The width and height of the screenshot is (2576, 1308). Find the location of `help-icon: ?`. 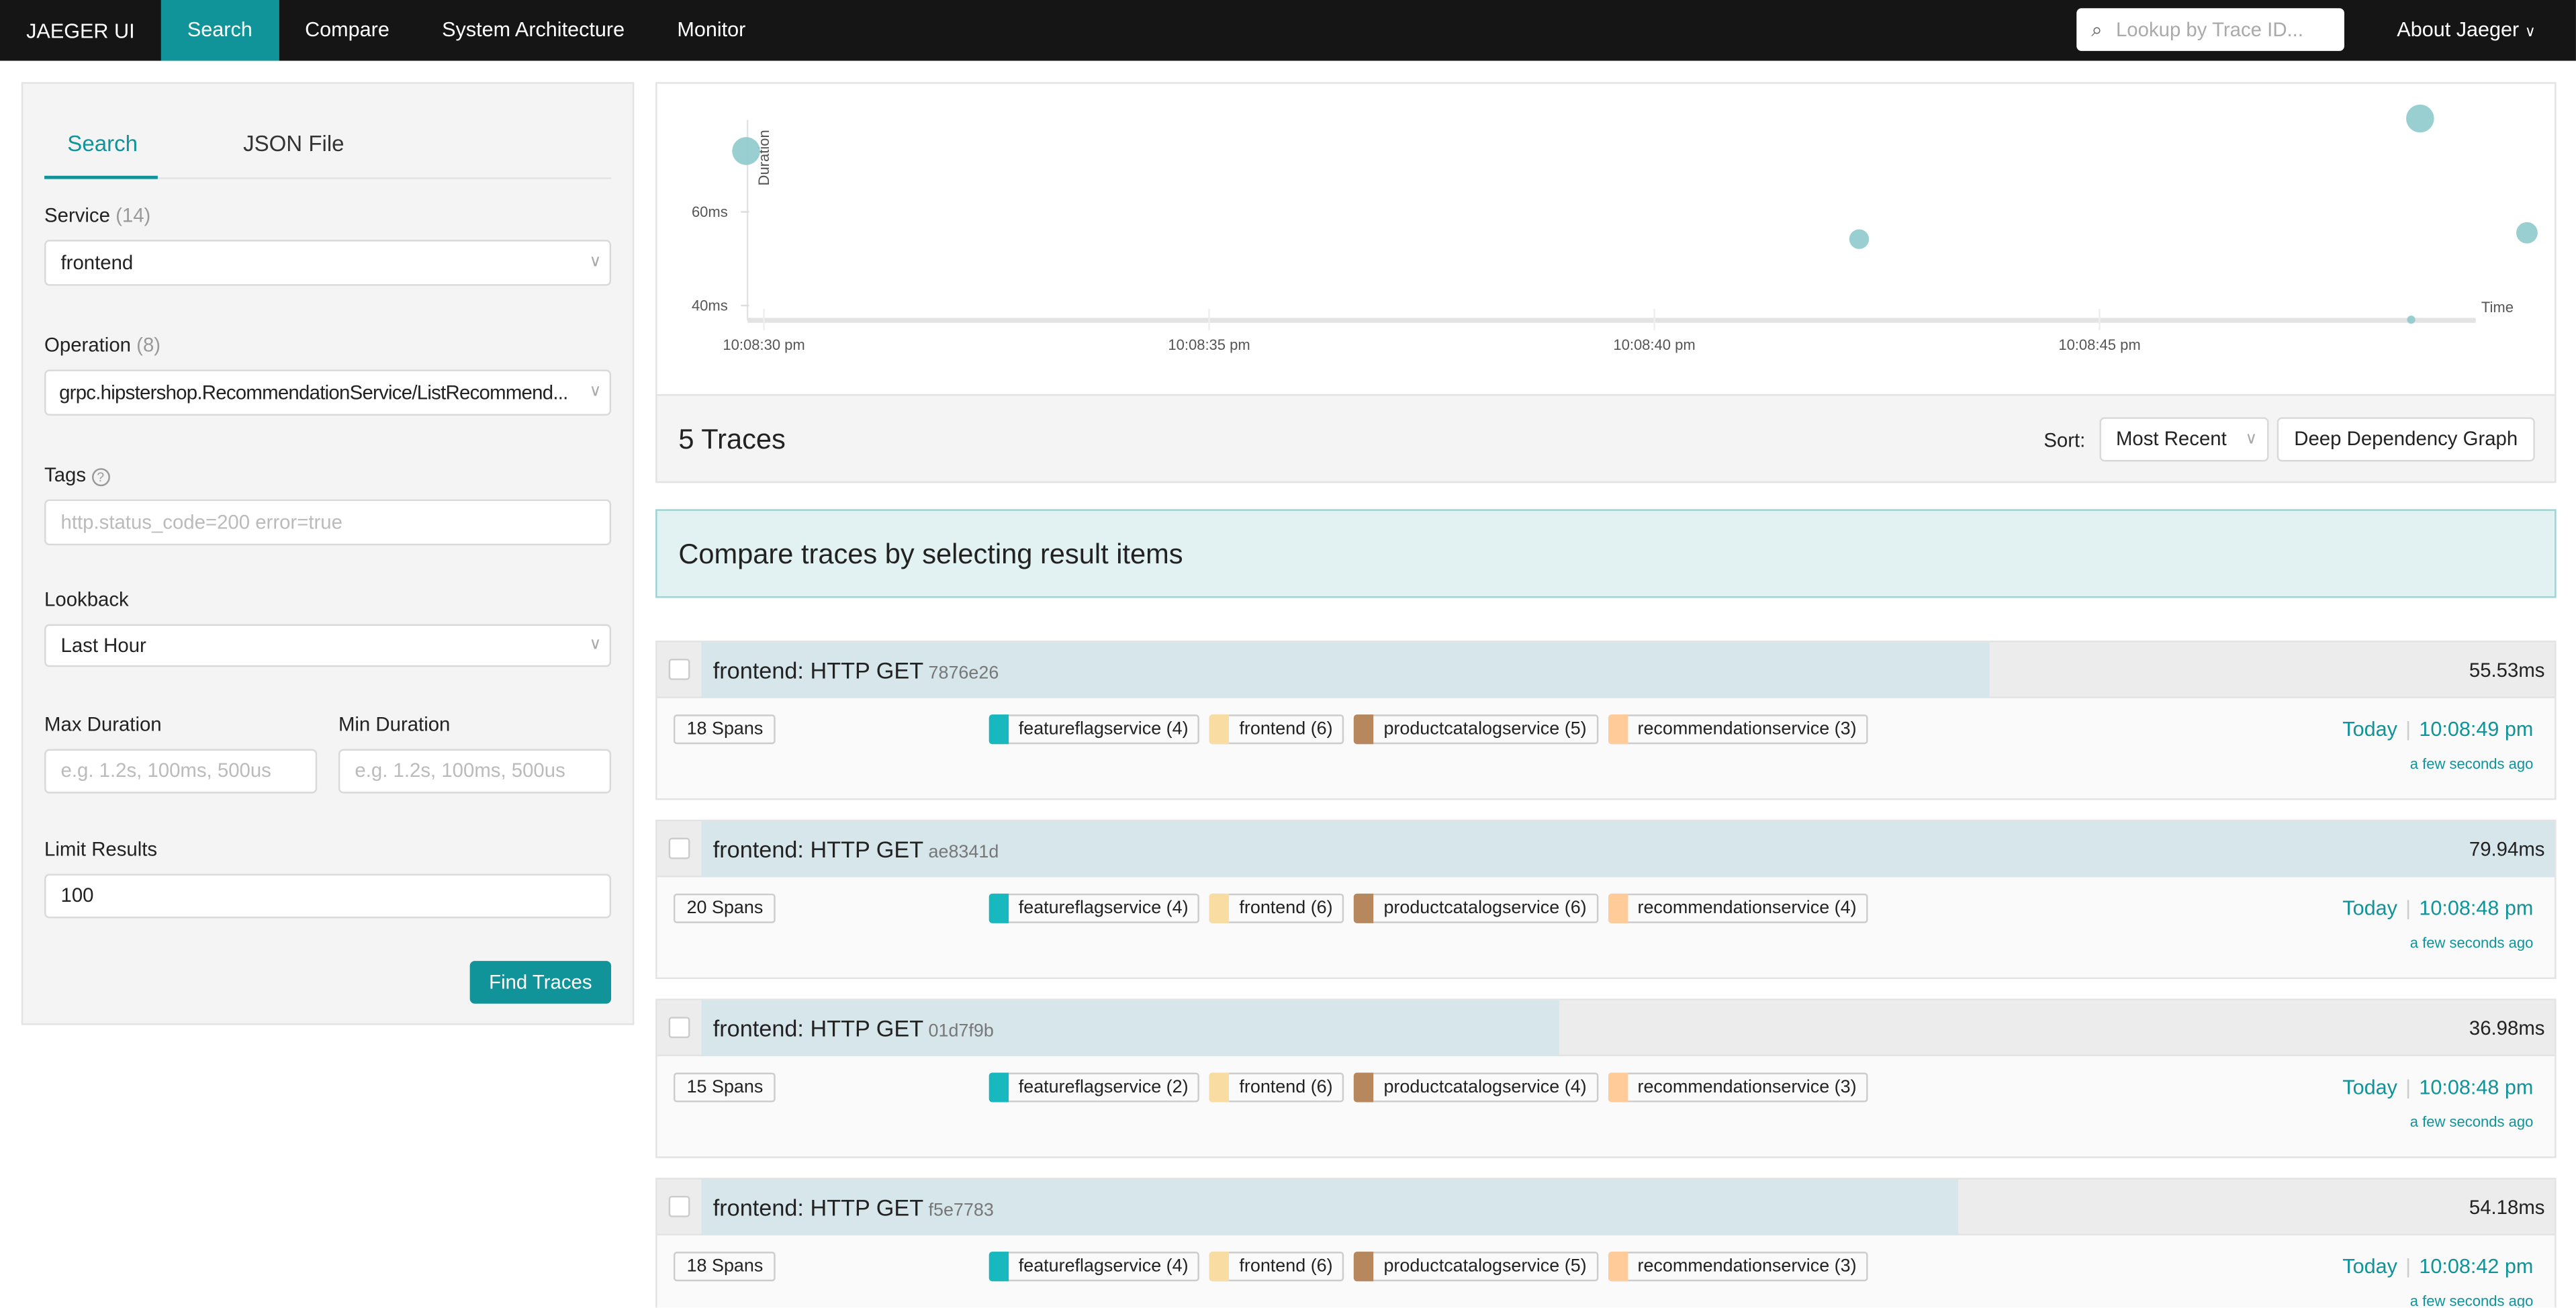

help-icon: ? is located at coordinates (100, 477).